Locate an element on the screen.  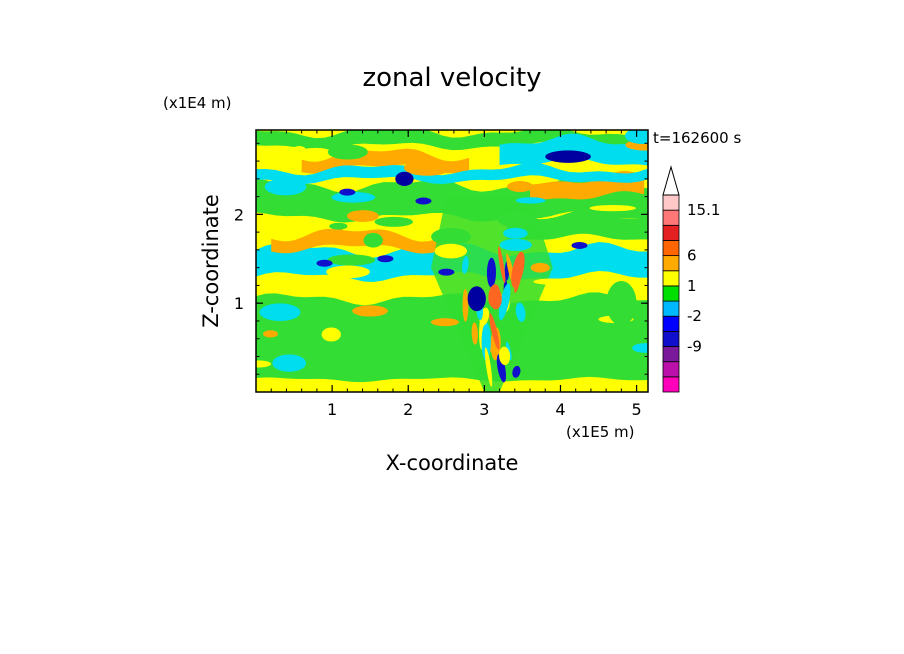
colorbar-tick-label: 15.1 is located at coordinates (703, 210).